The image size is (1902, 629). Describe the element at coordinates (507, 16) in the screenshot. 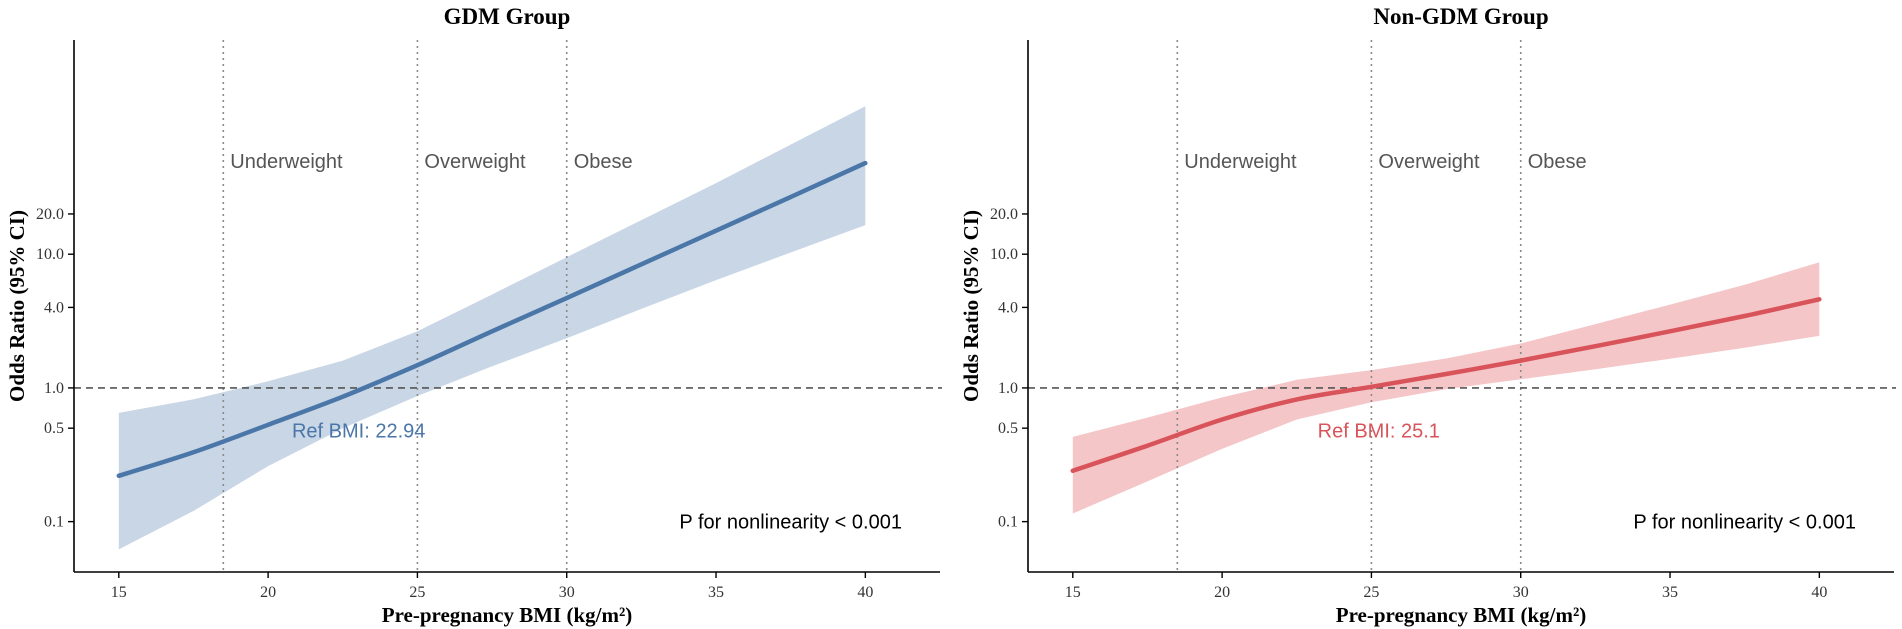

I see `chart-title: GDM Group` at that location.